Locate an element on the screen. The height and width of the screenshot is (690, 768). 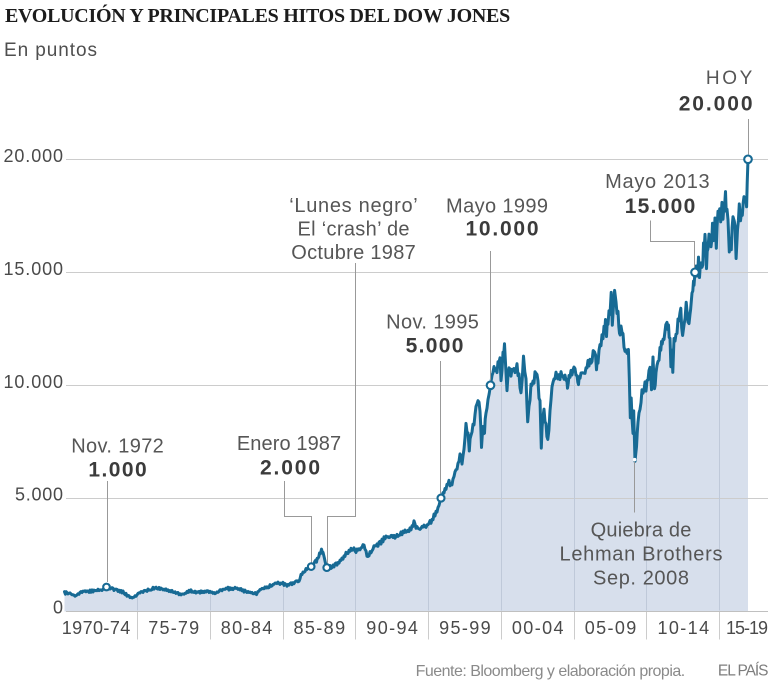
svg-text: 15-19 is located at coordinates (747, 628).